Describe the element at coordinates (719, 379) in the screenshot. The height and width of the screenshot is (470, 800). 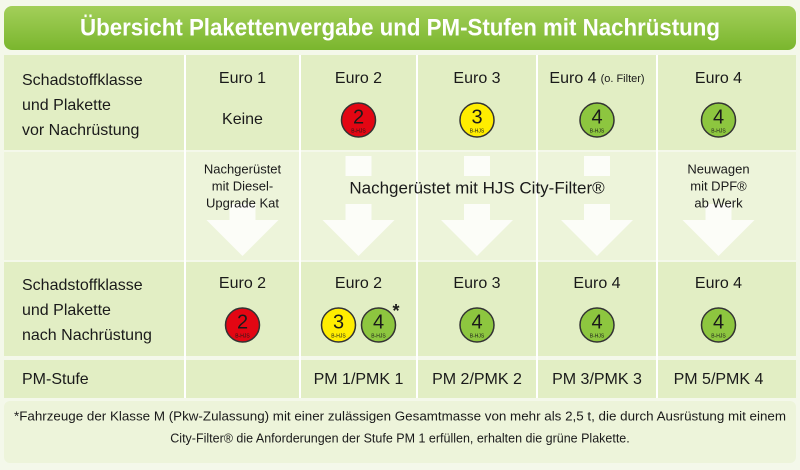
I see `pm-stage: PM 5/PMK 4` at that location.